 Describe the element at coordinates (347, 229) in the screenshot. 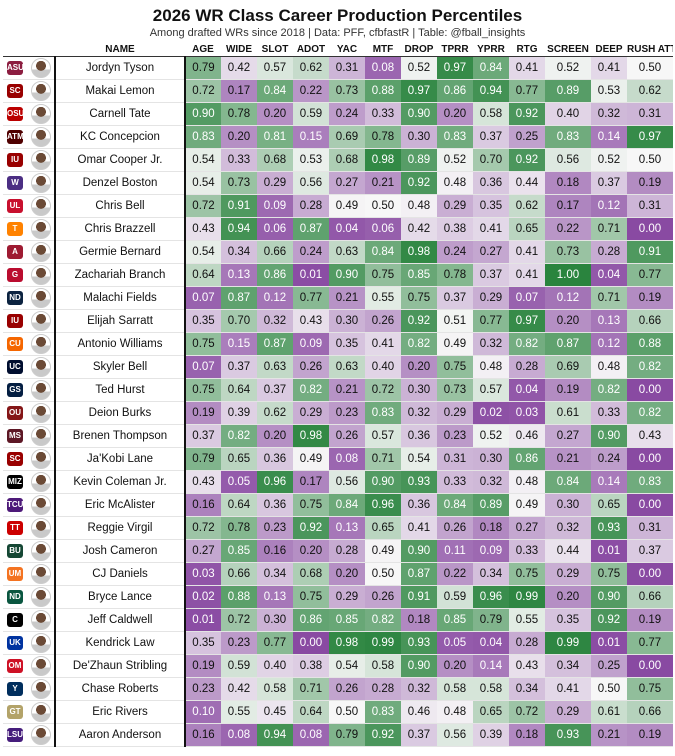

I see `percentile-cell-yac: 0.04` at that location.